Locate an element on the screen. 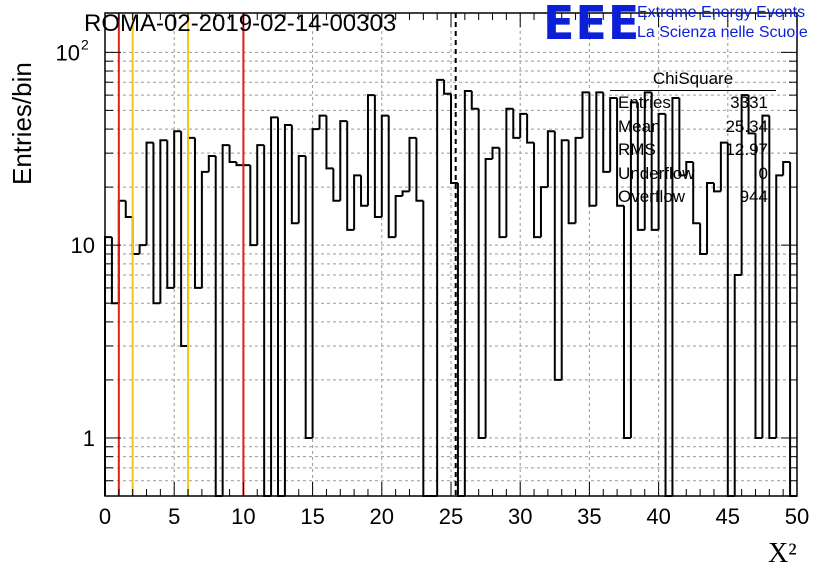 The image size is (836, 572). x-tick-label: 0 is located at coordinates (105, 516).